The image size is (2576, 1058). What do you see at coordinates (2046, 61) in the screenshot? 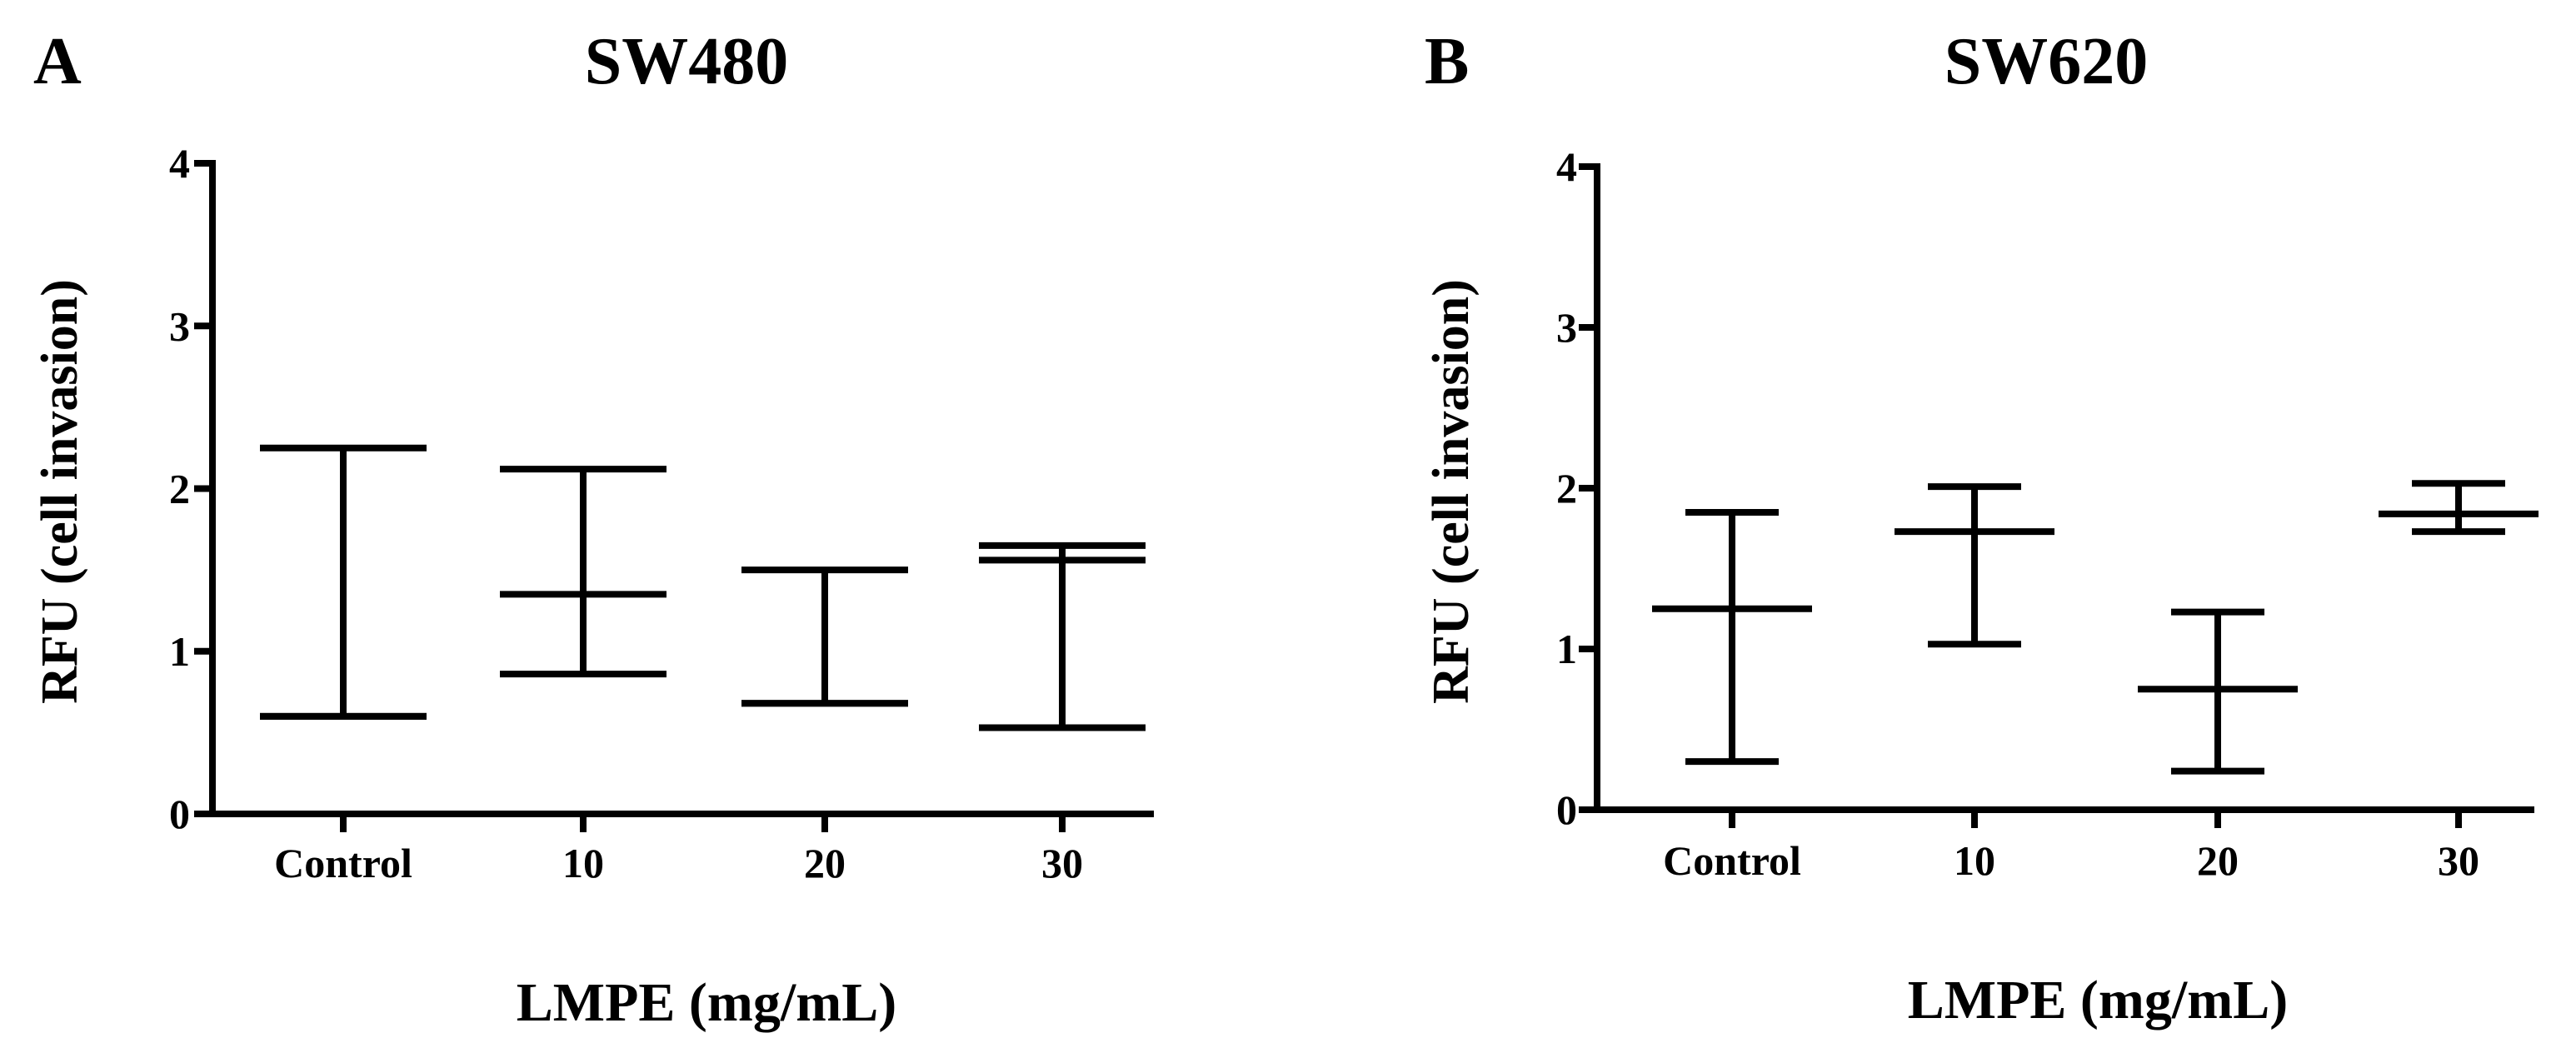
I see `chart-title: SW620` at bounding box center [2046, 61].